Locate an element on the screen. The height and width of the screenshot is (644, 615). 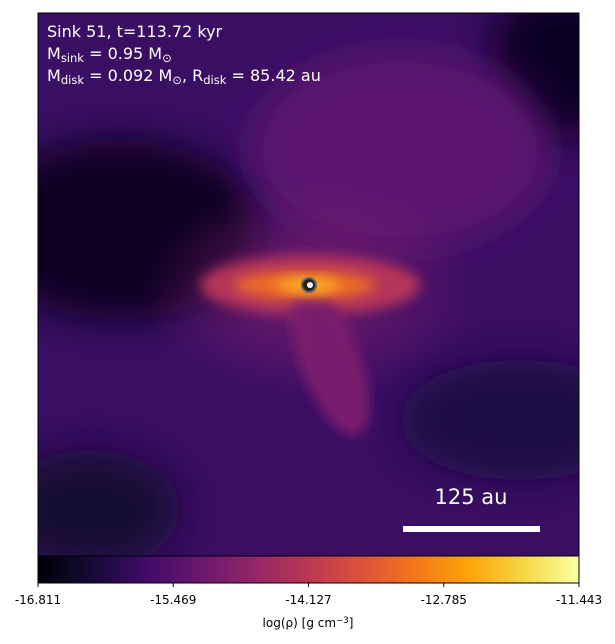
annotation-line: Msink = 0.95 M⊙ is located at coordinates (109, 54).